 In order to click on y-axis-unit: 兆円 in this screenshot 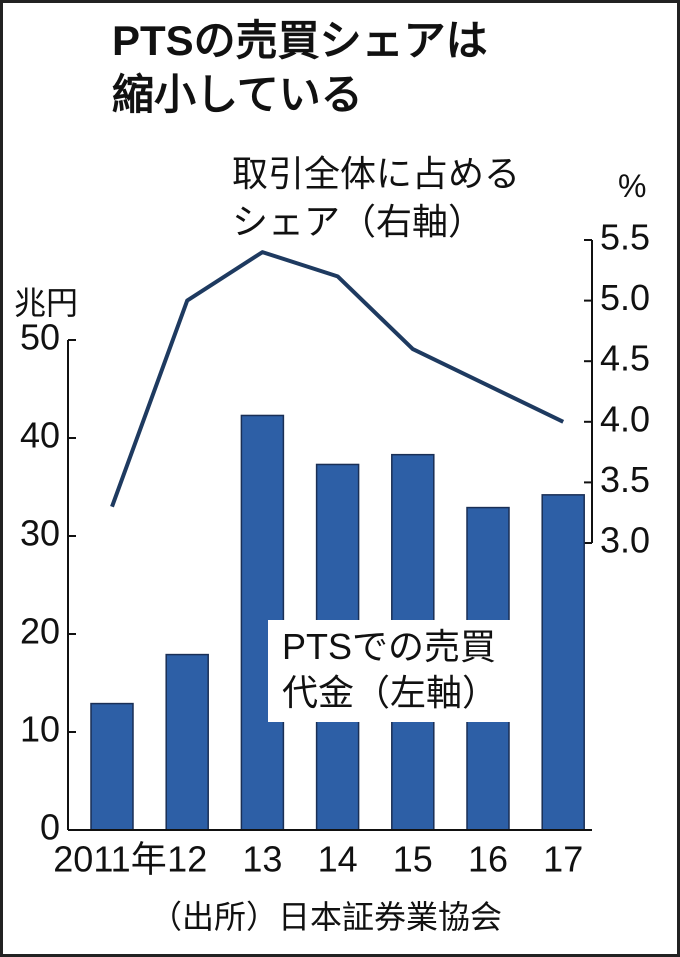, I will do `click(46, 303)`.